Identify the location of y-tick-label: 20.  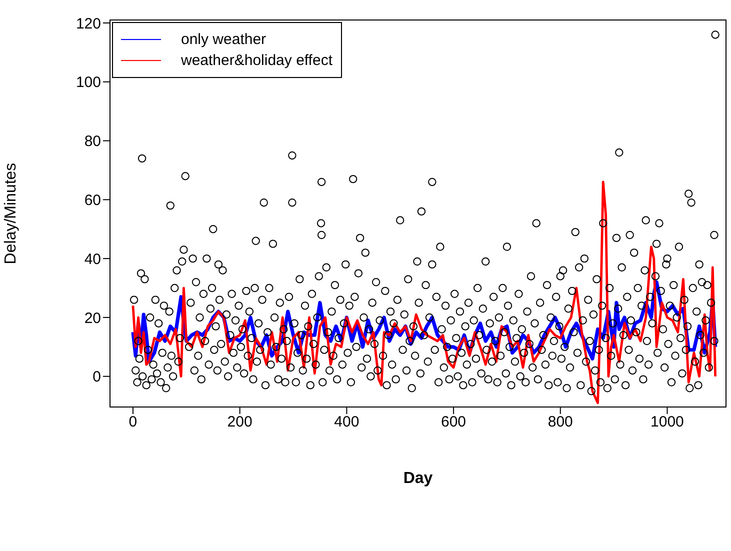
(92, 318).